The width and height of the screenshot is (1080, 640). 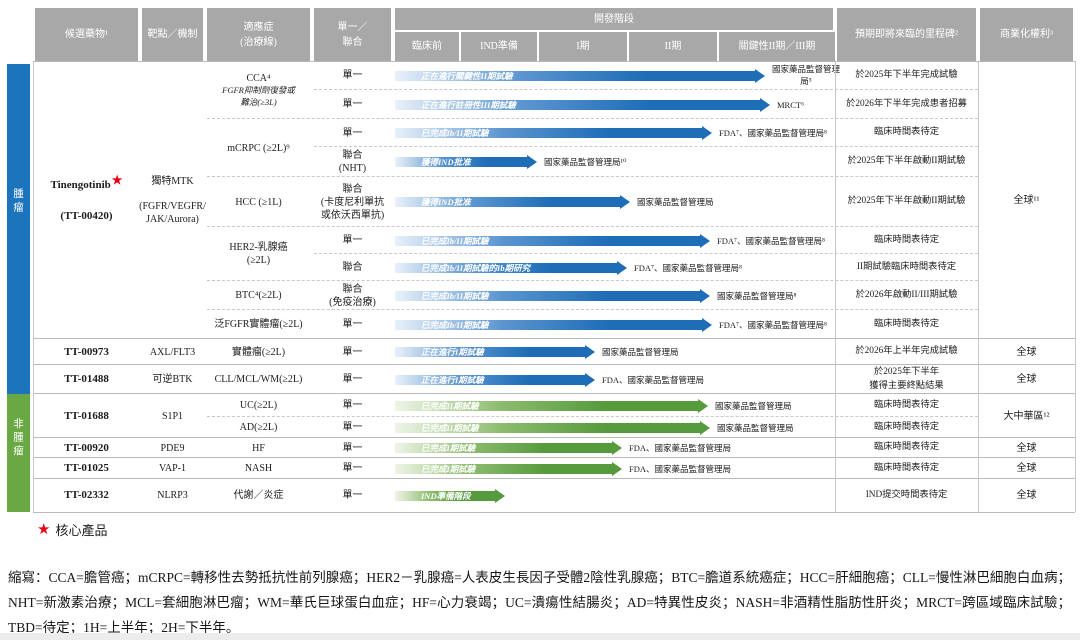 I want to click on text-line: BTC⁴(≥2L), so click(x=258, y=295).